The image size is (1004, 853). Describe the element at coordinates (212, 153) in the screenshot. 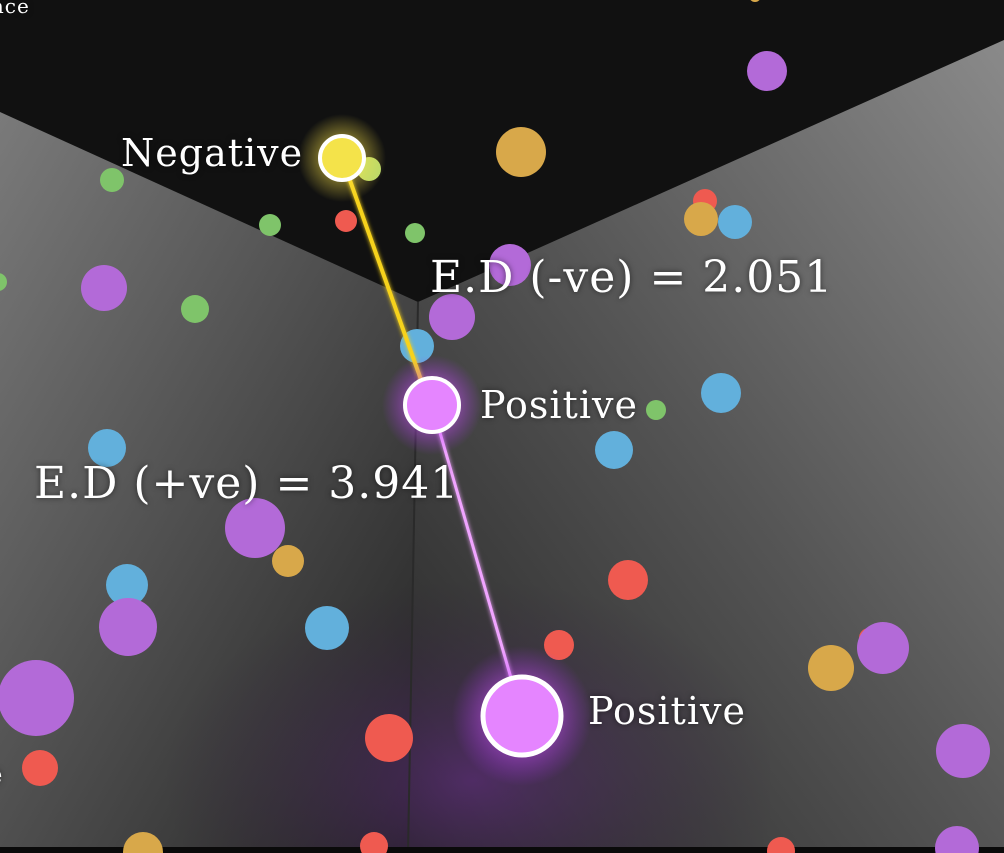

I see `negative-node-label: Negative` at that location.